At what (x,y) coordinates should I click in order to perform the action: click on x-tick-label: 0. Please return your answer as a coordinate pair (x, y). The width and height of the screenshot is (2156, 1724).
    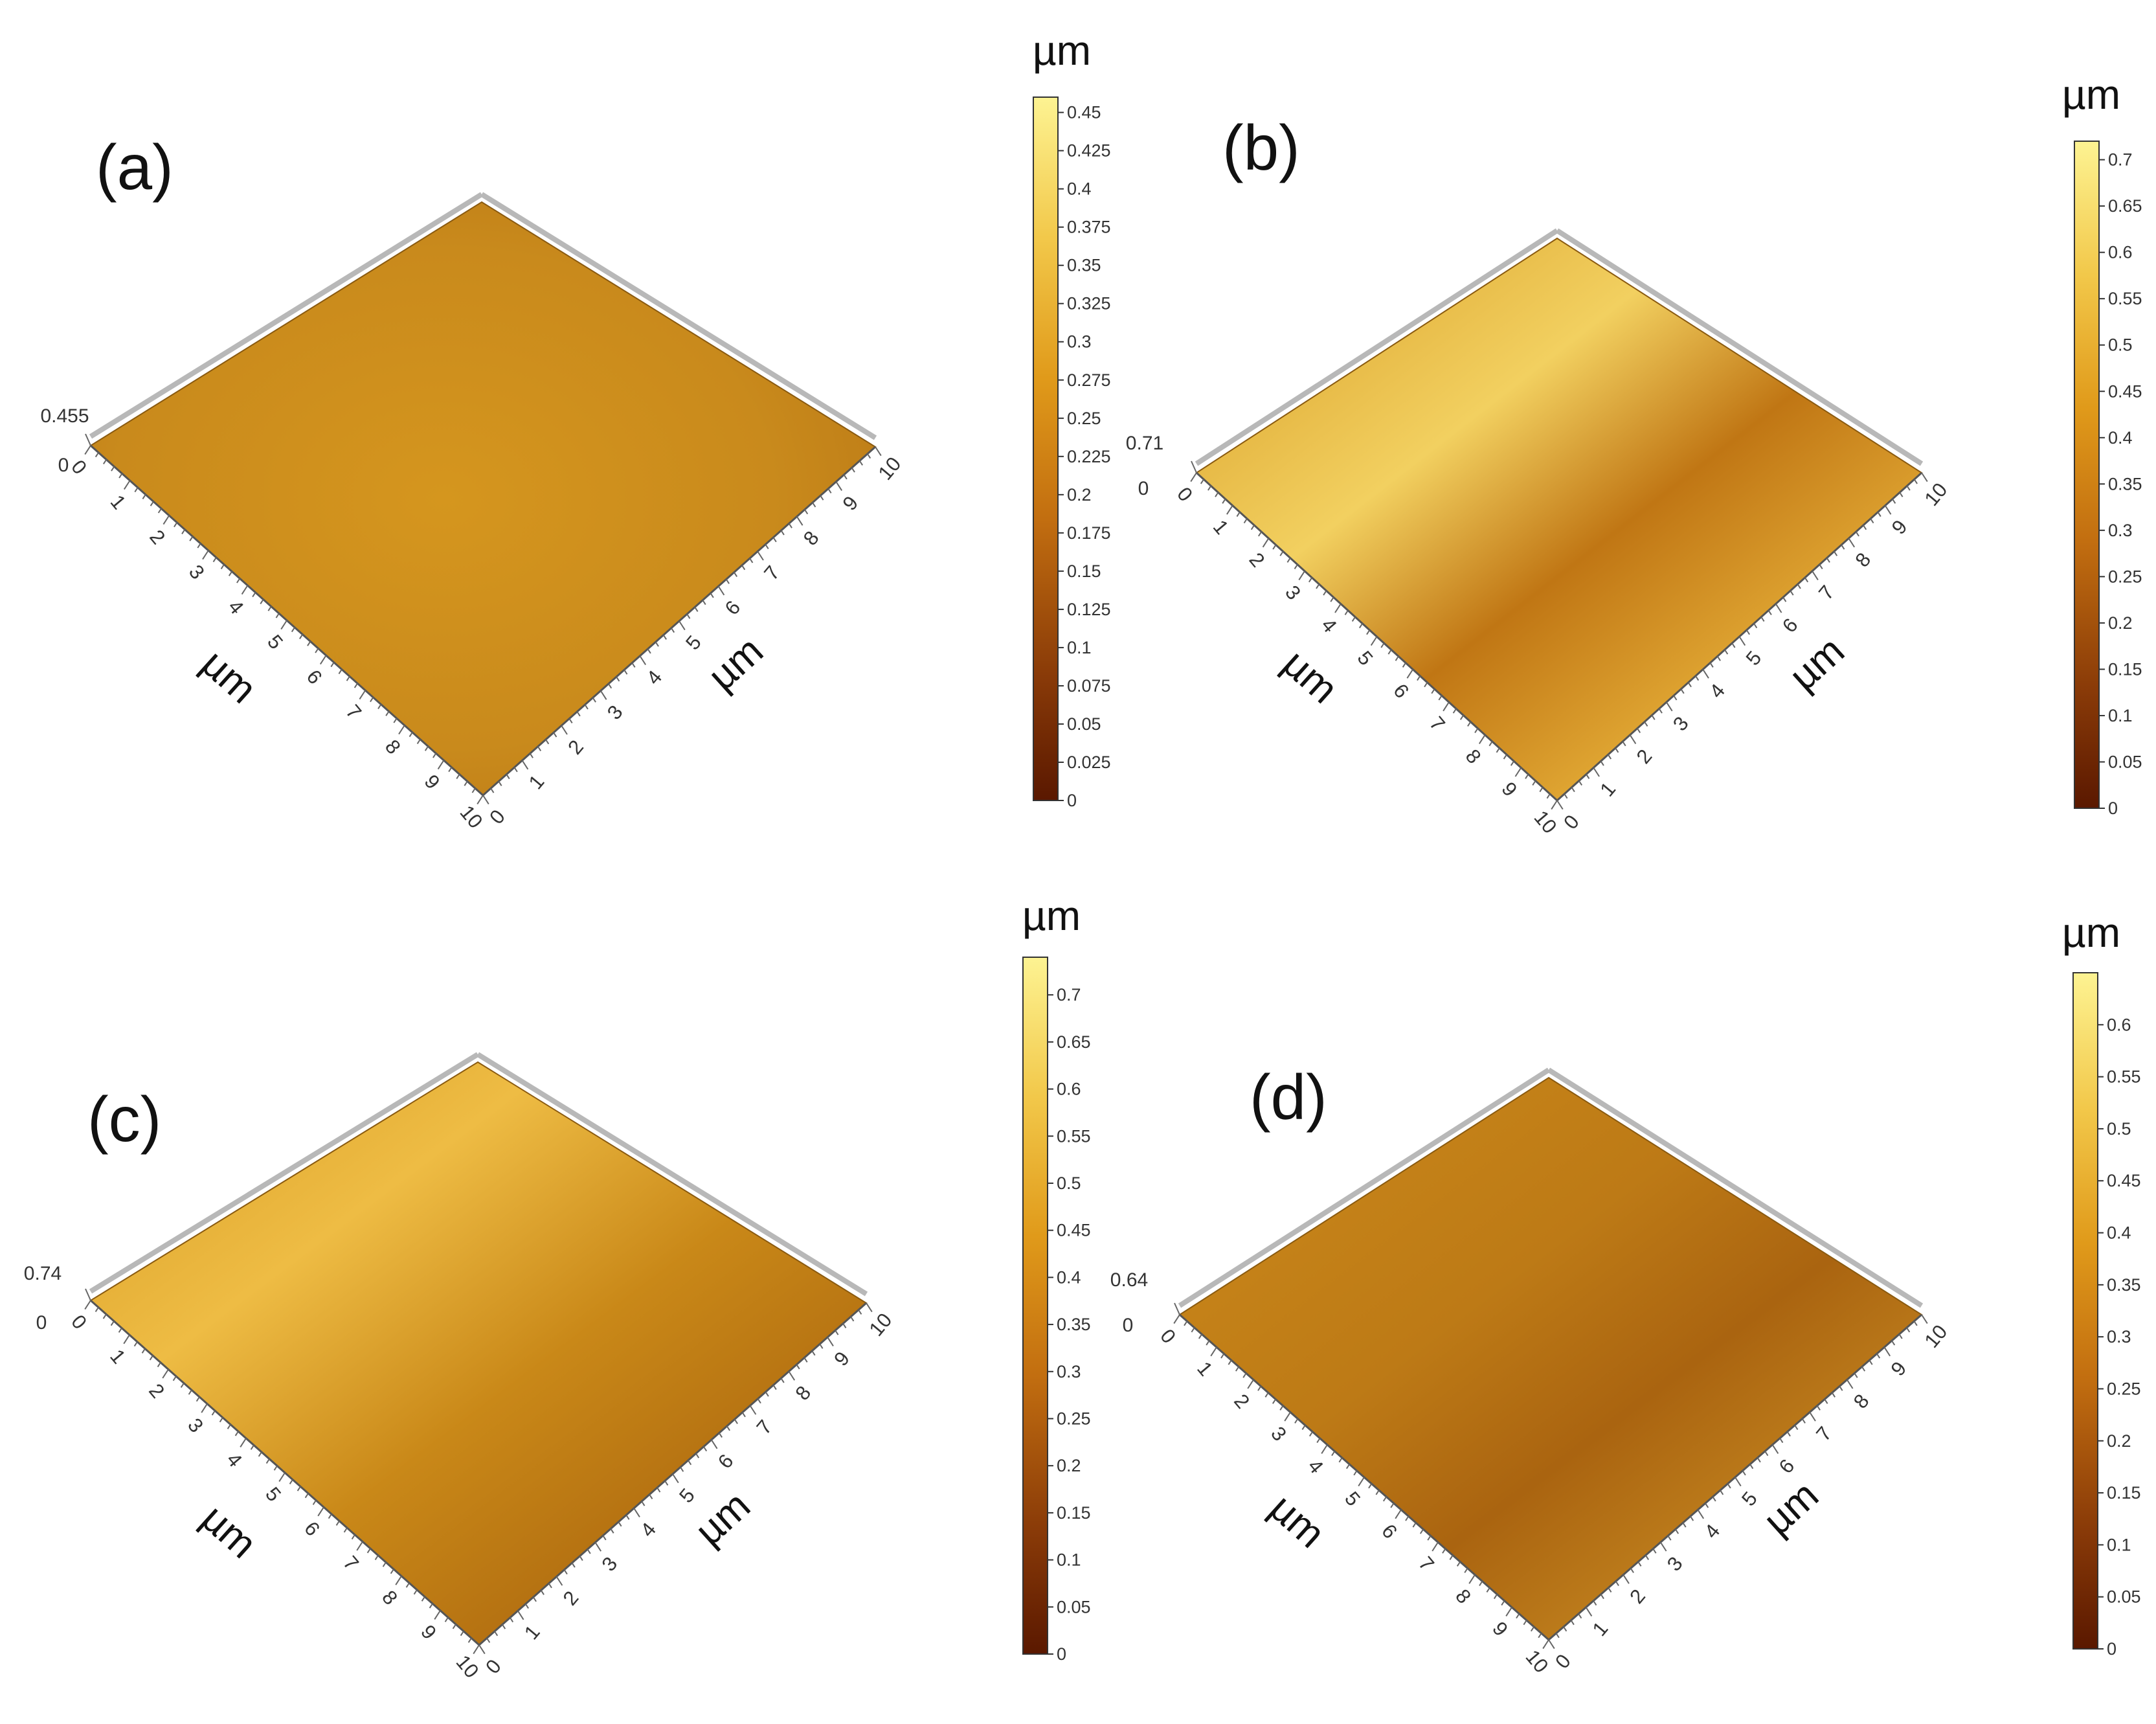
    Looking at the image, I should click on (1168, 1336).